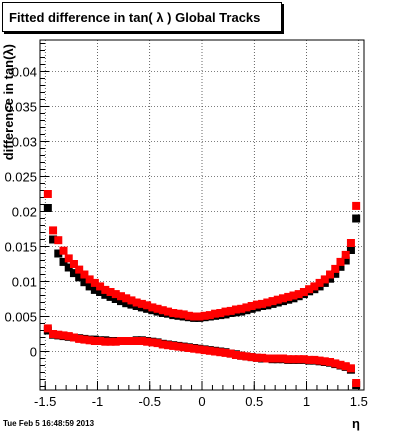  What do you see at coordinates (254, 401) in the screenshot?
I see `x-tick-label: 0.5` at bounding box center [254, 401].